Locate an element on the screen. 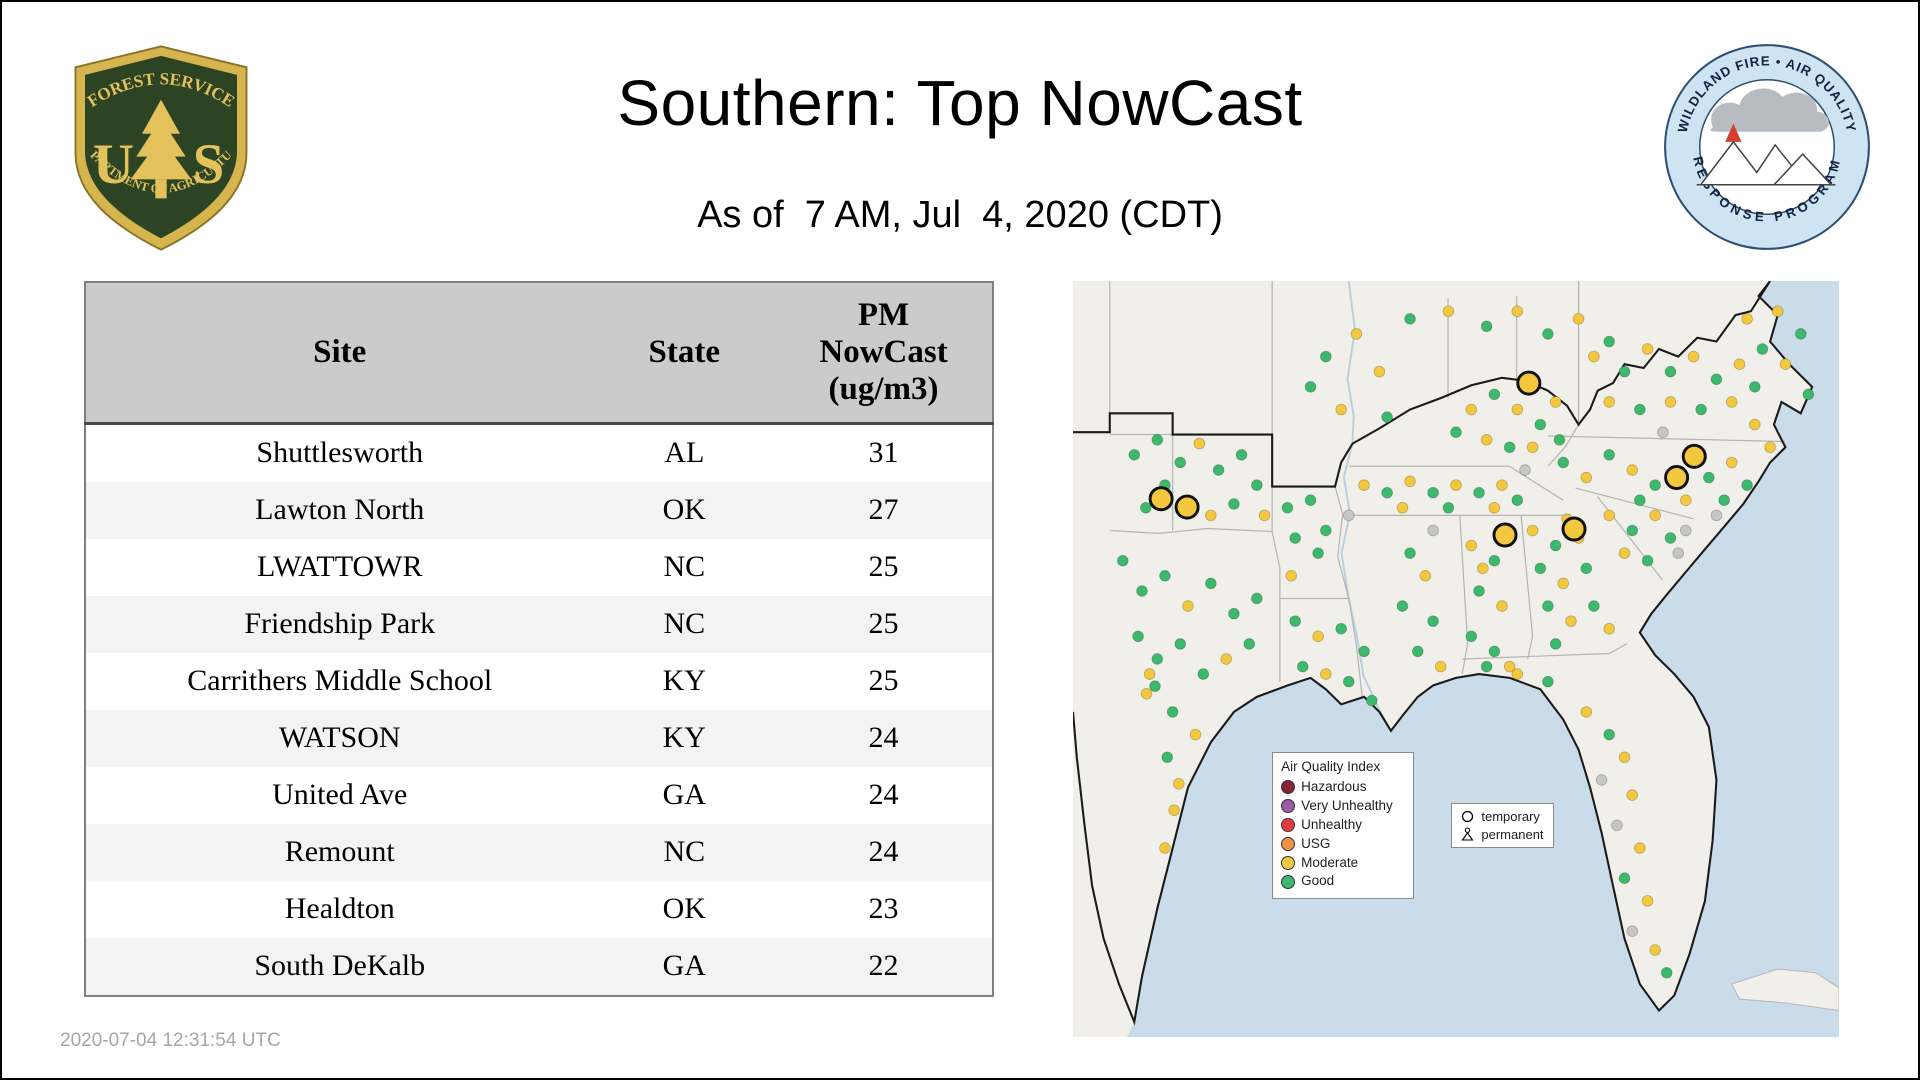 This screenshot has width=1920, height=1080. permanent-label: permanent is located at coordinates (1512, 834).